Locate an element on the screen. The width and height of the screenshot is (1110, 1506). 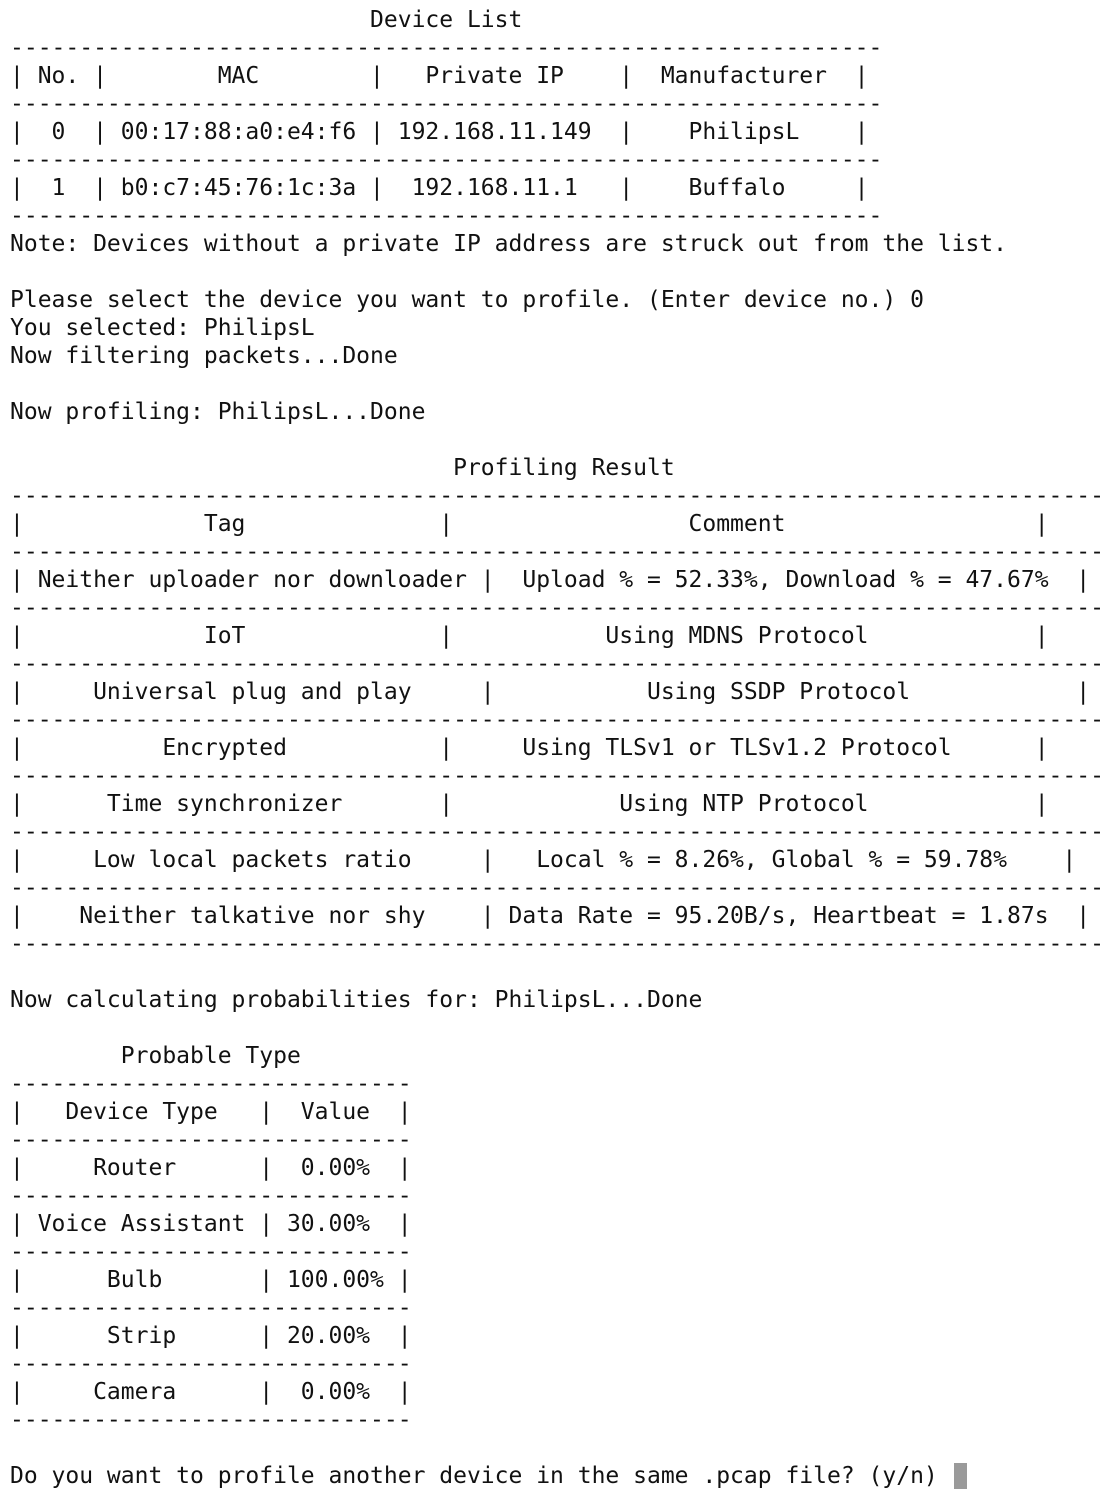
probability-table-header: | Device Type | Value | is located at coordinates (211, 1112).